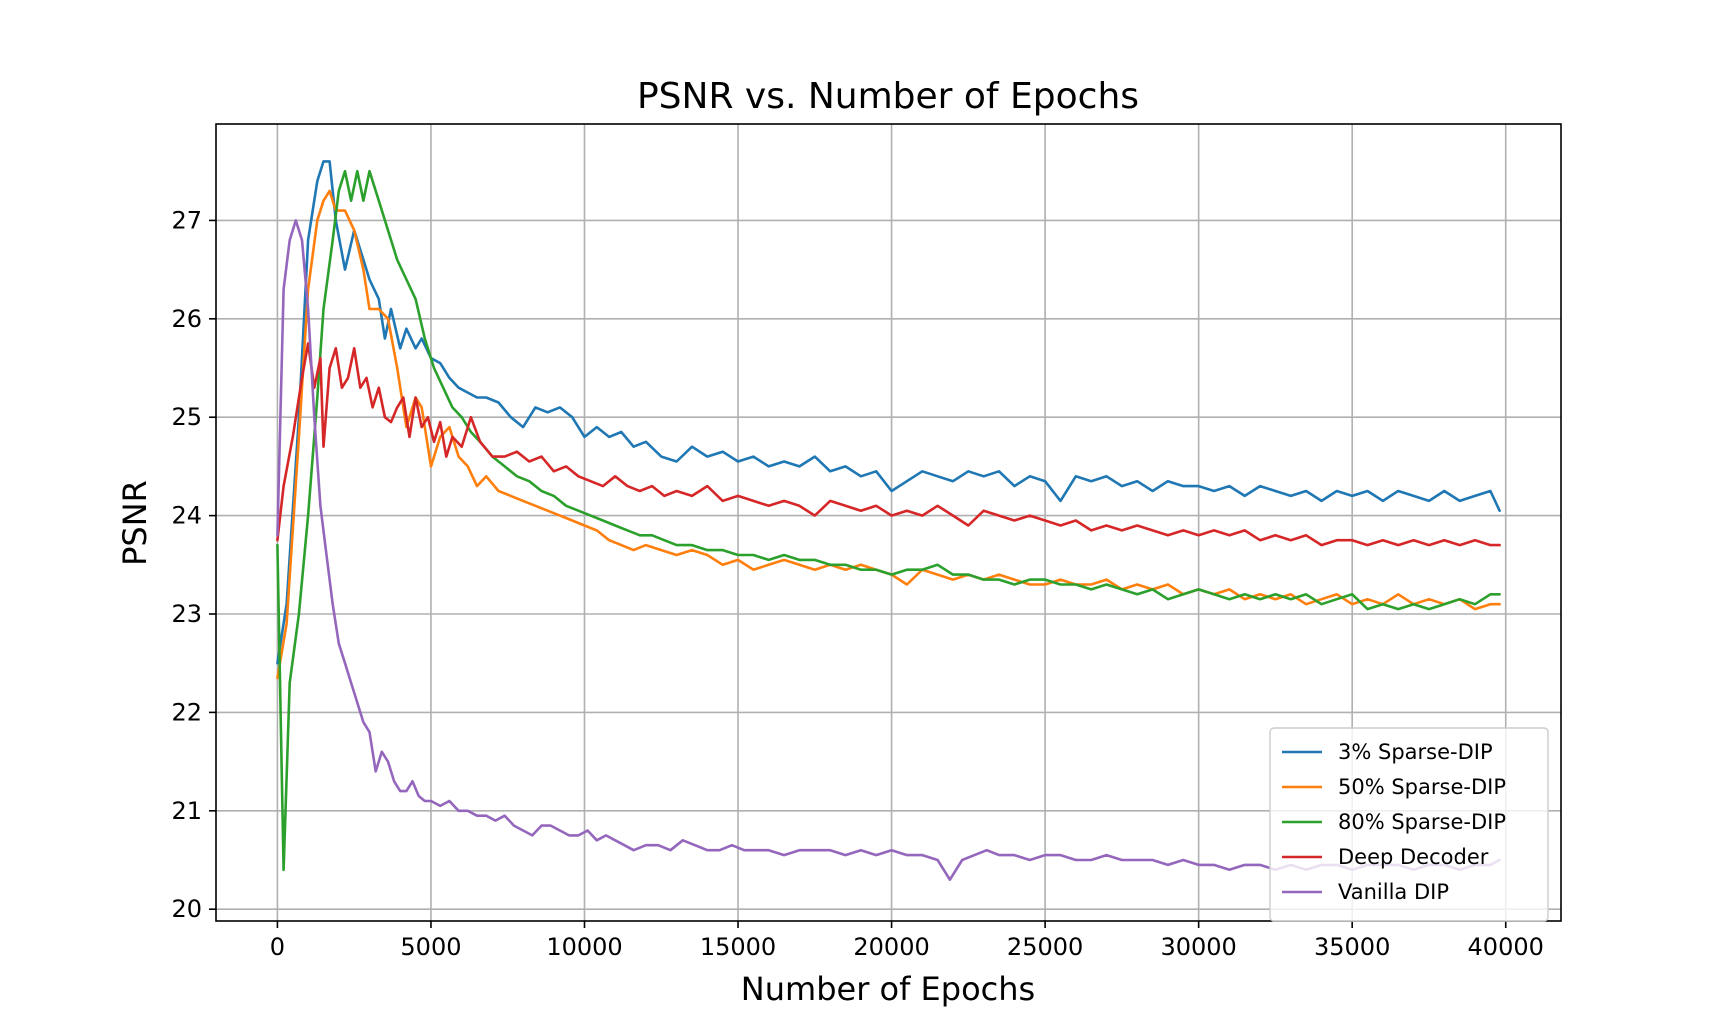 This screenshot has height=1028, width=1714. What do you see at coordinates (135, 523) in the screenshot?
I see `y-axis-label: PSNR` at bounding box center [135, 523].